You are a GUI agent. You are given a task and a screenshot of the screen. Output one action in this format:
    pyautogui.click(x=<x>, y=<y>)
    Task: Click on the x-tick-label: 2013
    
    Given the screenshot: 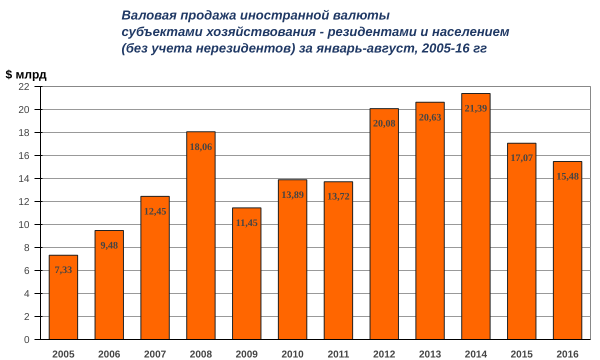 What is the action you would take?
    pyautogui.click(x=430, y=355)
    